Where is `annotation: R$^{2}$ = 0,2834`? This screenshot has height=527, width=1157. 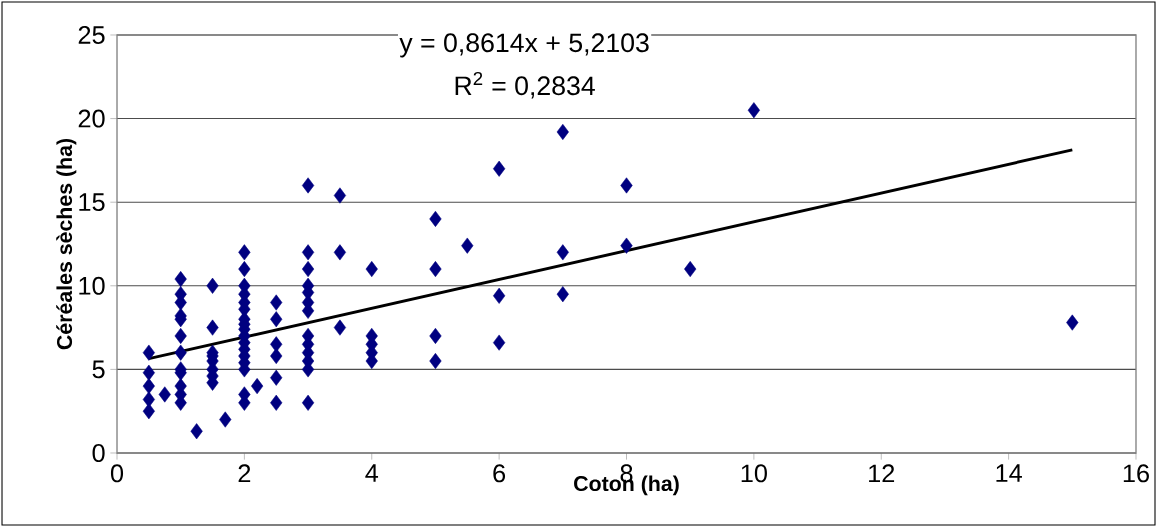 annotation: R$^{2}$ = 0,2834 is located at coordinates (525, 85).